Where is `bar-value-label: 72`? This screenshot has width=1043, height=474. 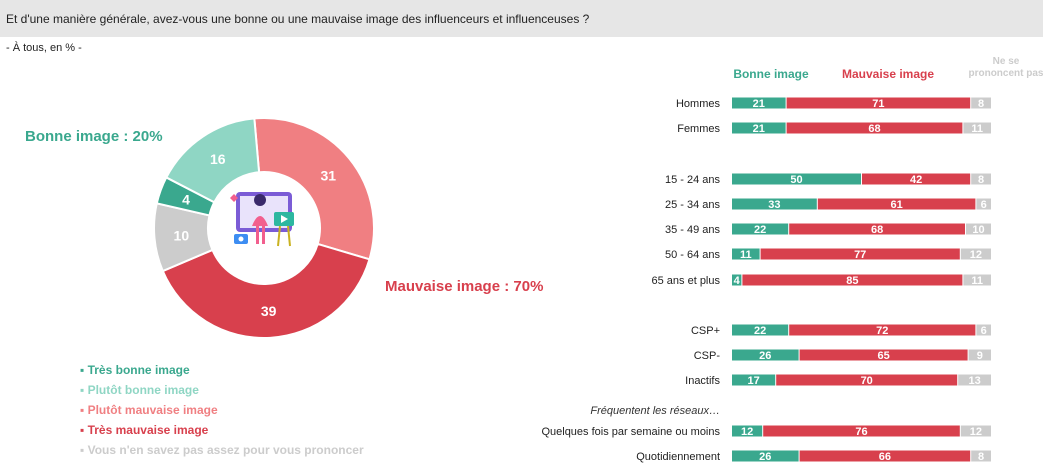 bar-value-label: 72 is located at coordinates (882, 331).